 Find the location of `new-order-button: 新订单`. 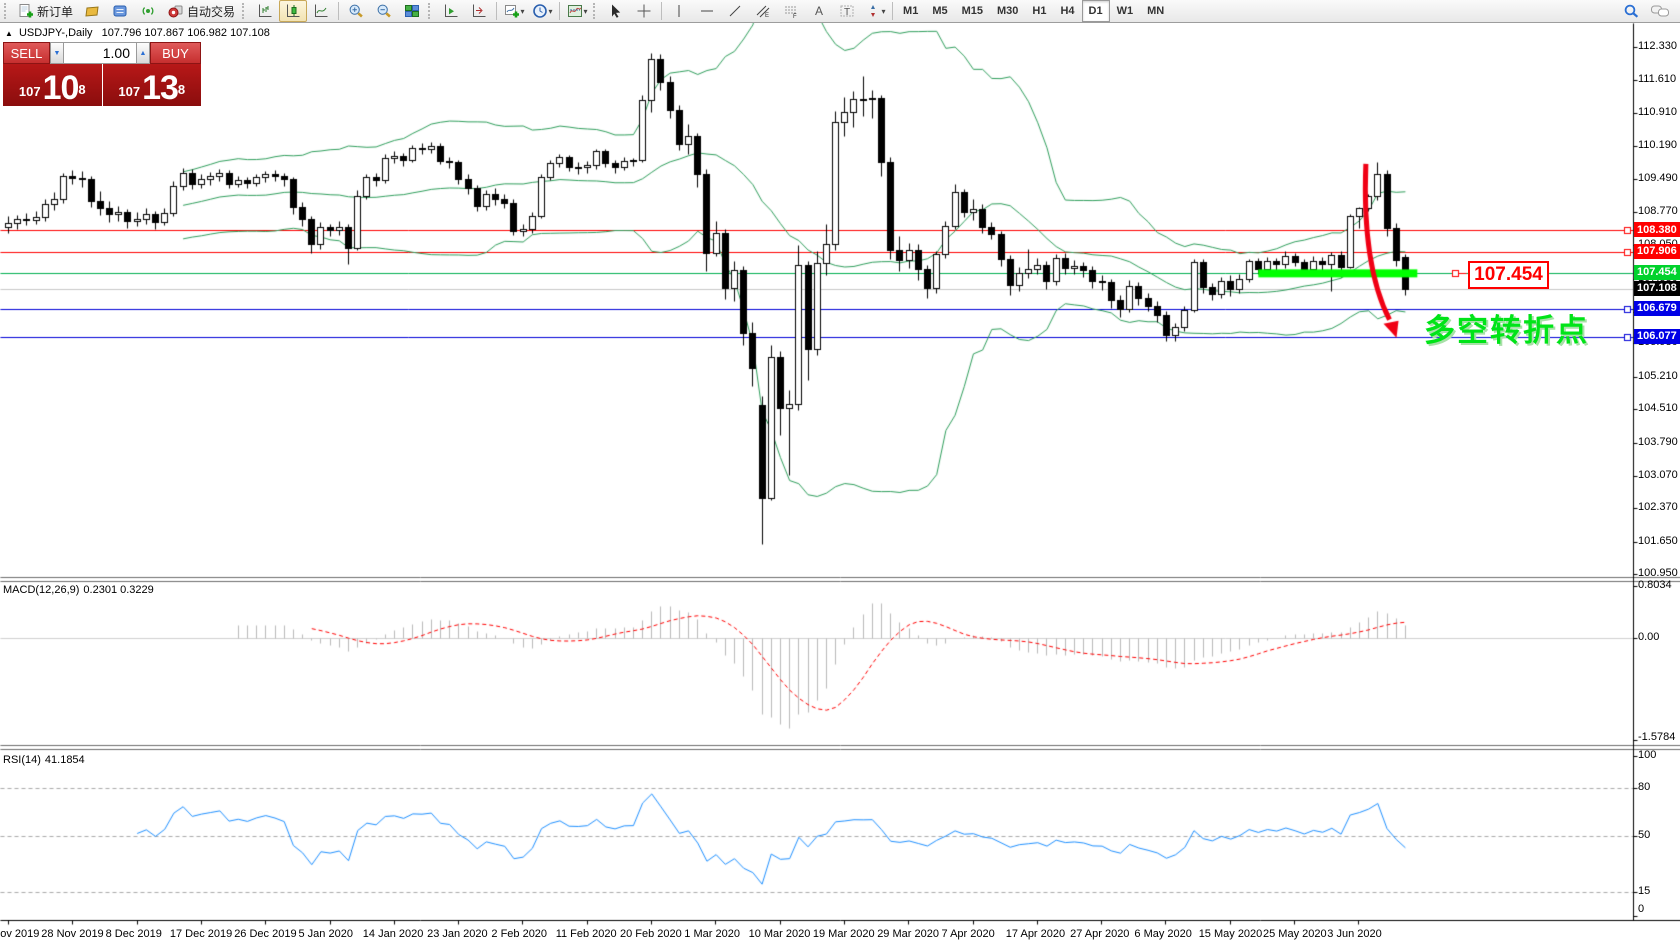

new-order-button: 新订单 is located at coordinates (45, 11).